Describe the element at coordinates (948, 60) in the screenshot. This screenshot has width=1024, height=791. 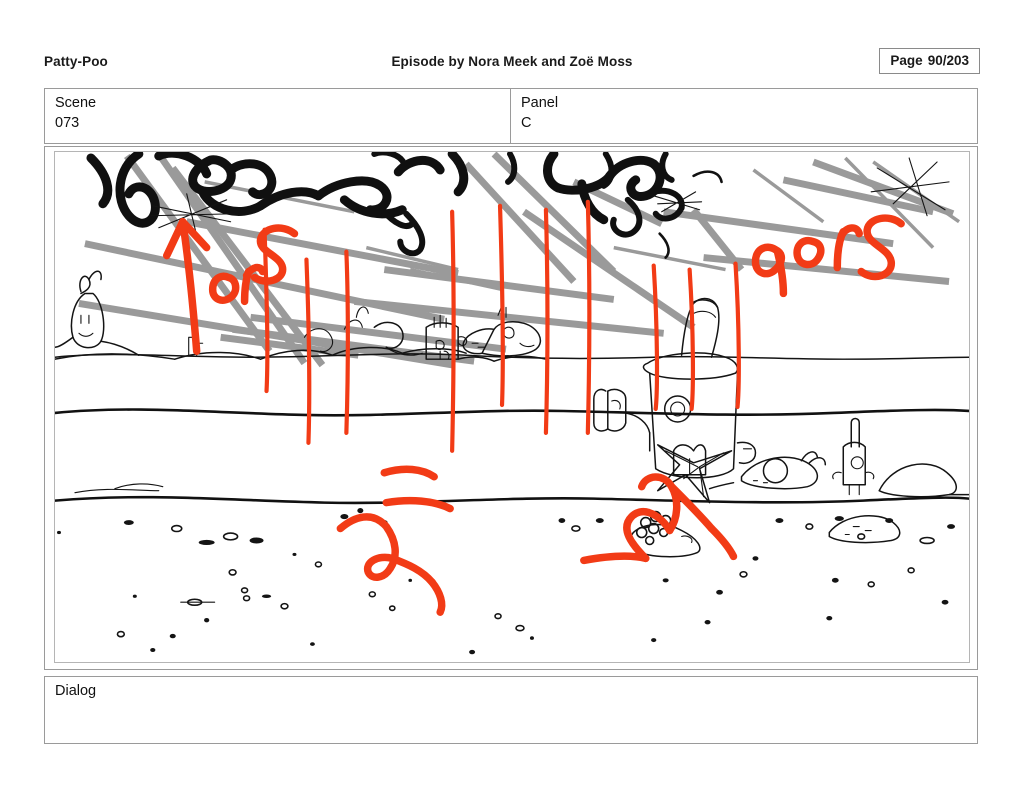
I see `page-number: 90/203` at that location.